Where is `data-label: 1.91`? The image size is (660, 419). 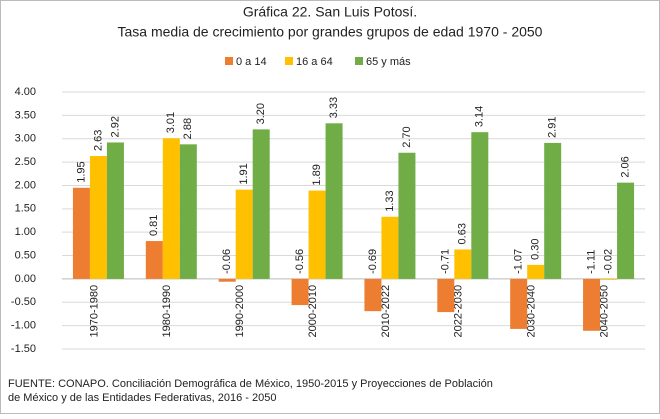
data-label: 1.91 is located at coordinates (244, 173).